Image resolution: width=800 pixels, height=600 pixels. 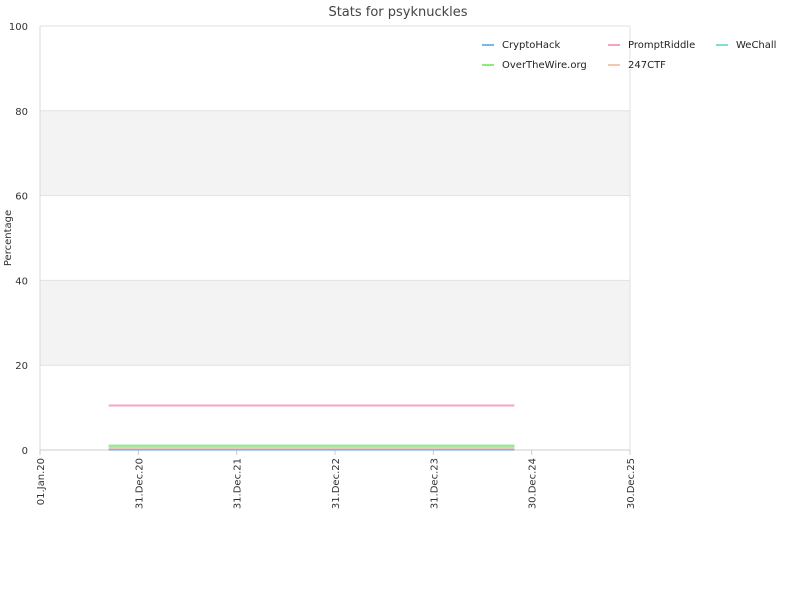 I want to click on x-tick-label: 31.Dec.23, so click(x=434, y=483).